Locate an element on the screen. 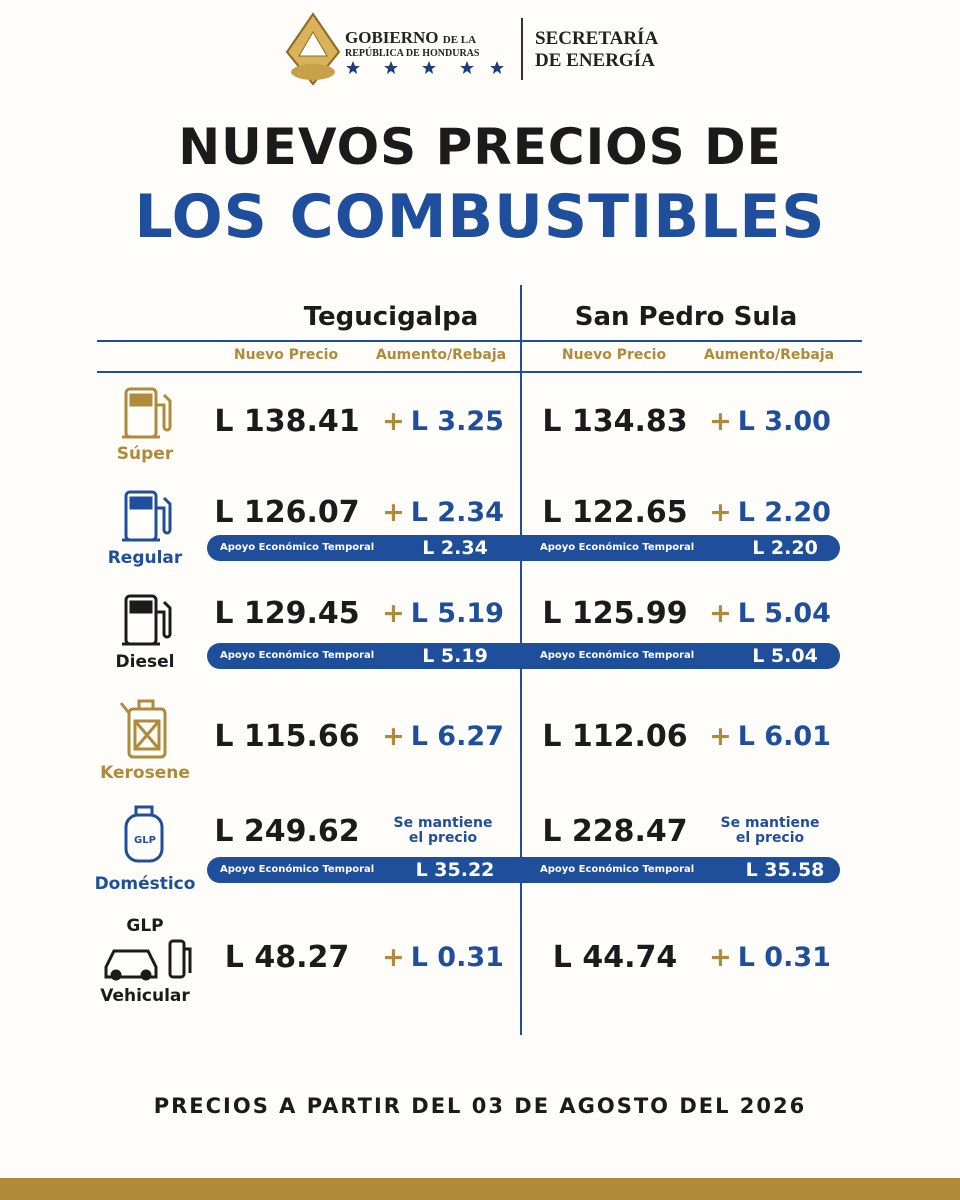  fuel-name: Súper is located at coordinates (145, 454).